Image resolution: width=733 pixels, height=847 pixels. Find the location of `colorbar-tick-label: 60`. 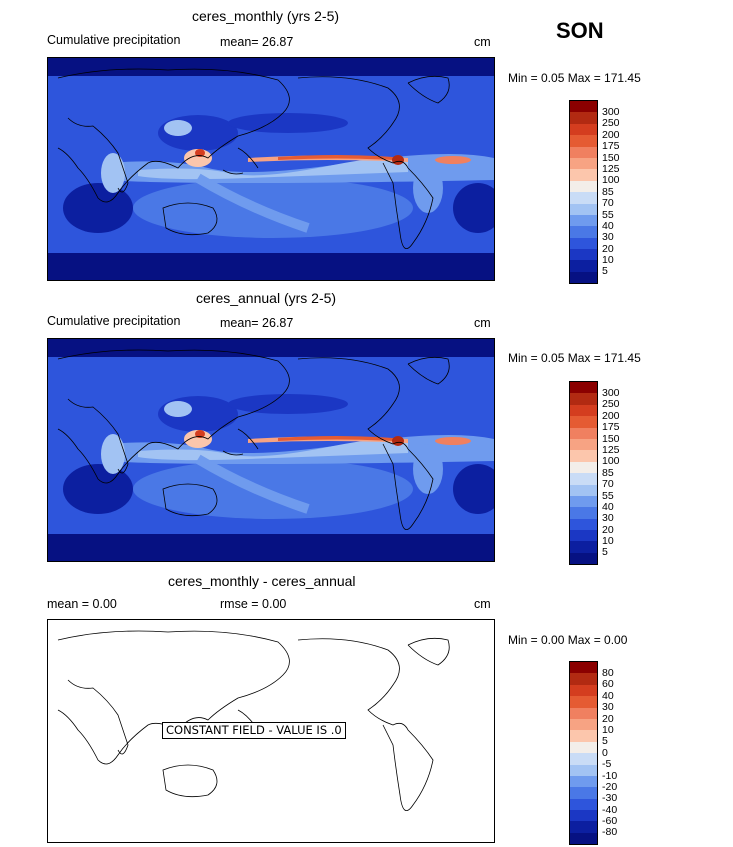

colorbar-tick-label: 60 is located at coordinates (608, 684).